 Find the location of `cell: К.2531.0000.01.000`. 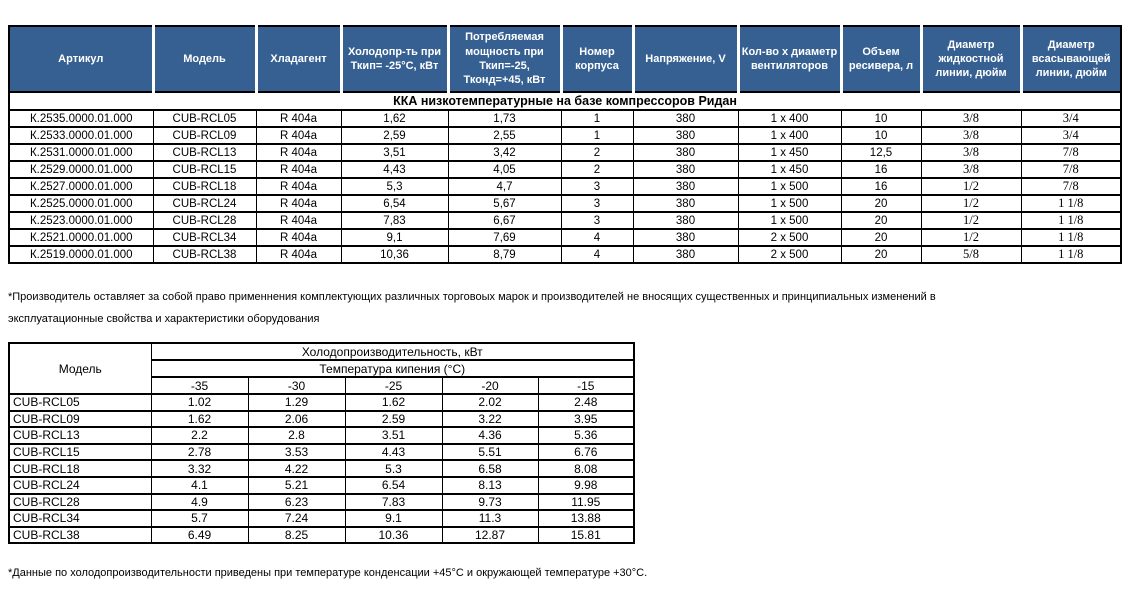

cell: К.2531.0000.01.000 is located at coordinates (81, 152).